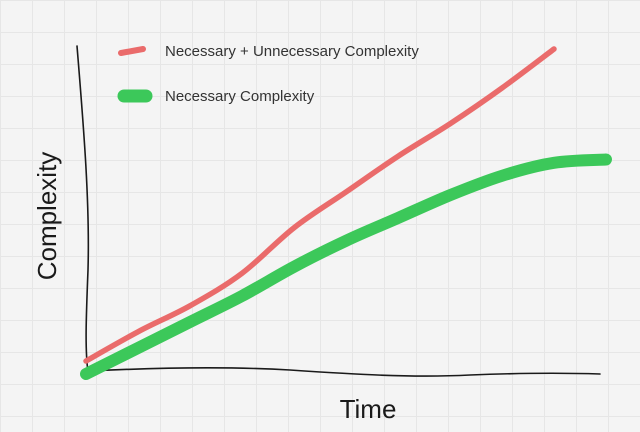 Image resolution: width=640 pixels, height=432 pixels. Describe the element at coordinates (345, 371) in the screenshot. I see `x-axis-line` at that location.